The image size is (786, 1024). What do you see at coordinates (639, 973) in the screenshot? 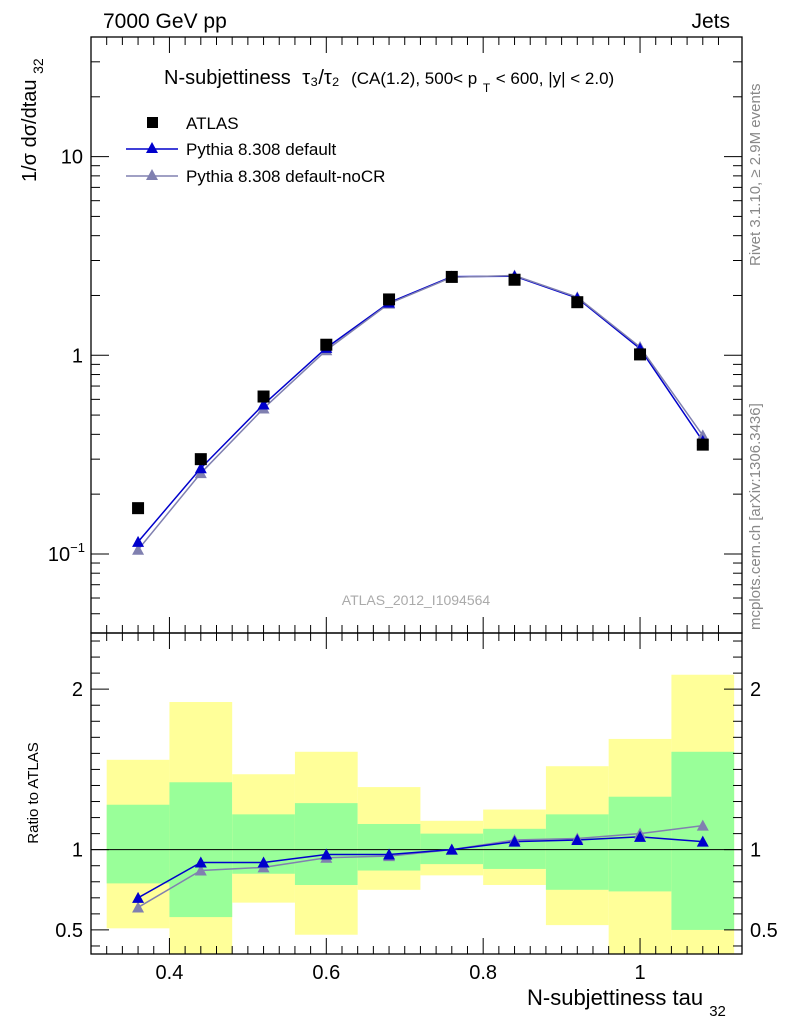
I see `x-tick-label: 1` at bounding box center [639, 973].